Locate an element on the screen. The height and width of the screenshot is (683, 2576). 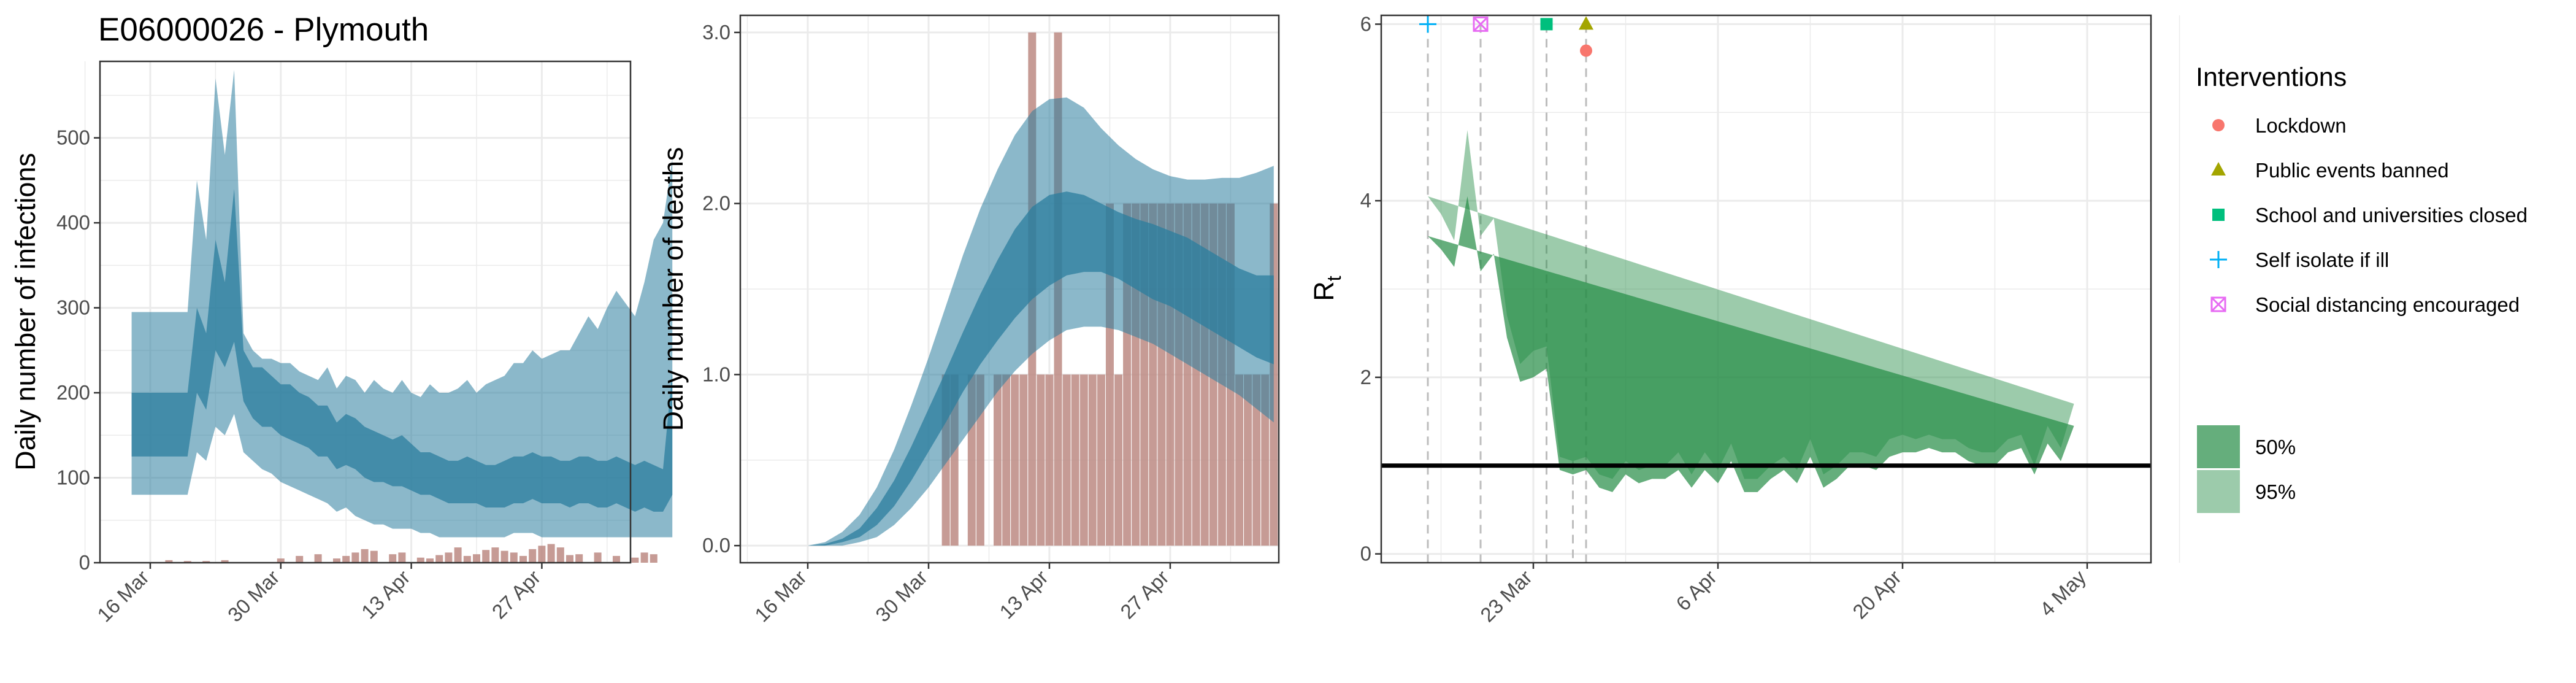
deaths-y-tick-label: 3.0 is located at coordinates (716, 32).